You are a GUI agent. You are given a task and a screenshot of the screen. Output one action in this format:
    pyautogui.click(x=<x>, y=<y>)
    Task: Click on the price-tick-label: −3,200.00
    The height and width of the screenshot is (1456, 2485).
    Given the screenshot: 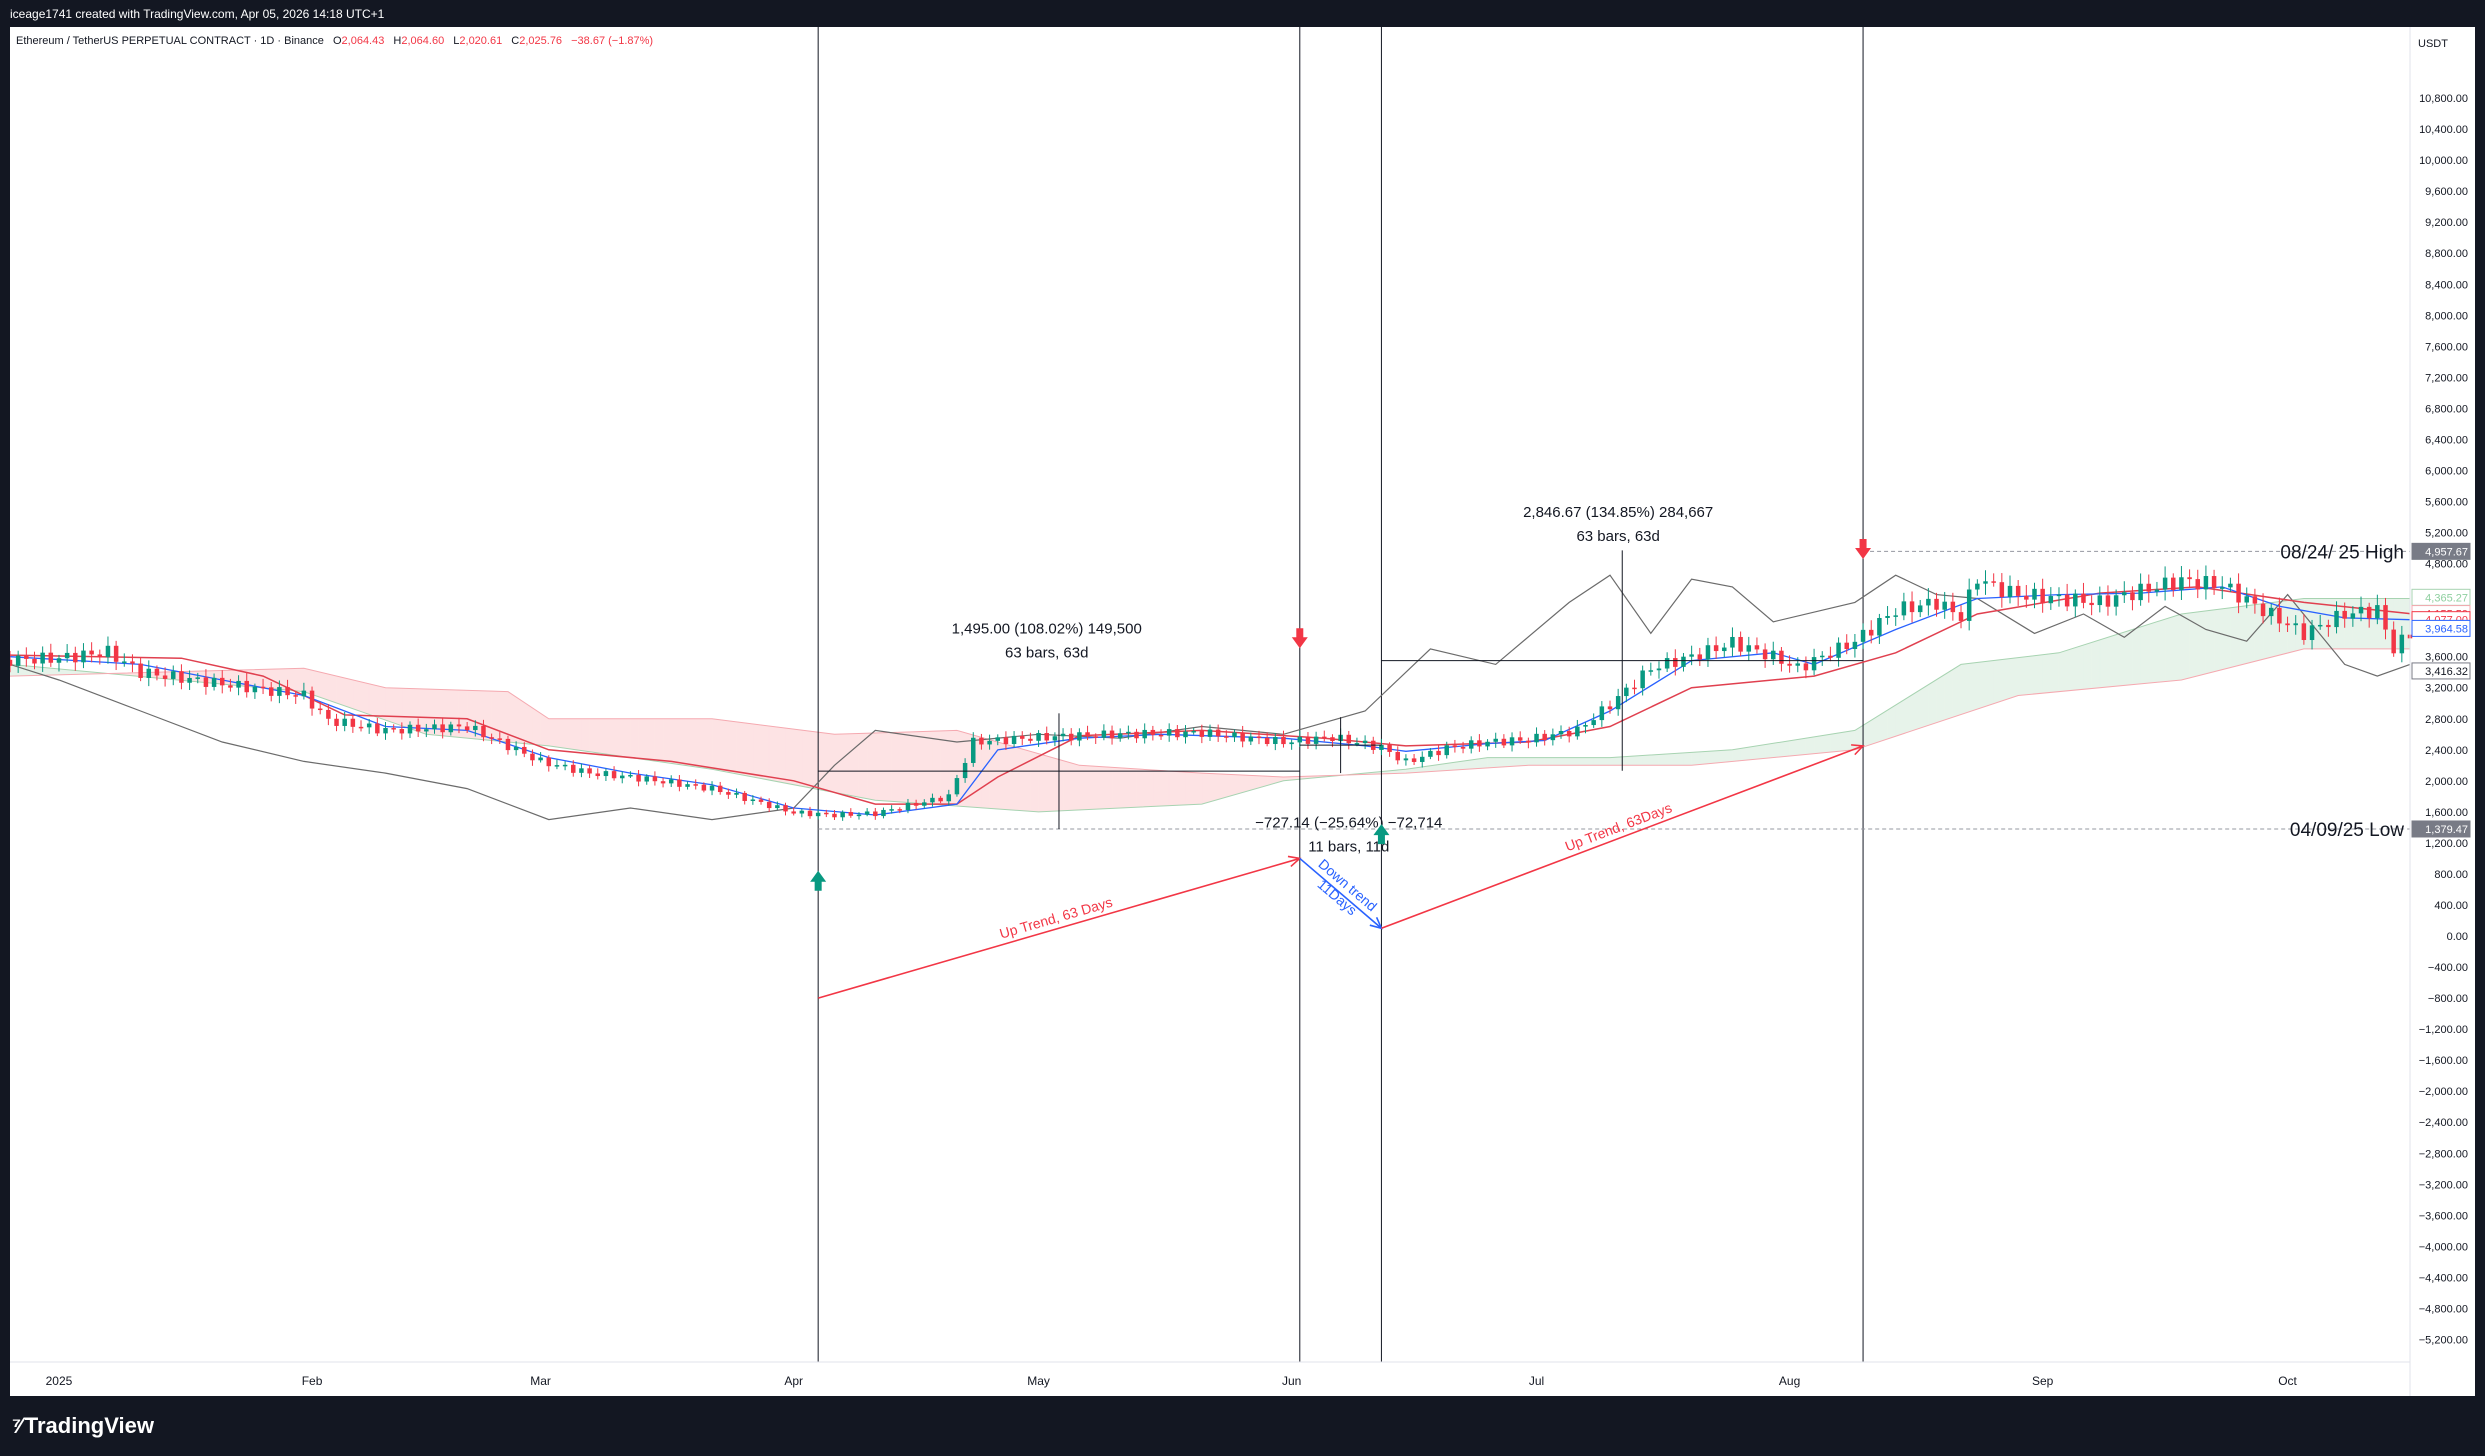 What is the action you would take?
    pyautogui.click(x=2443, y=1185)
    